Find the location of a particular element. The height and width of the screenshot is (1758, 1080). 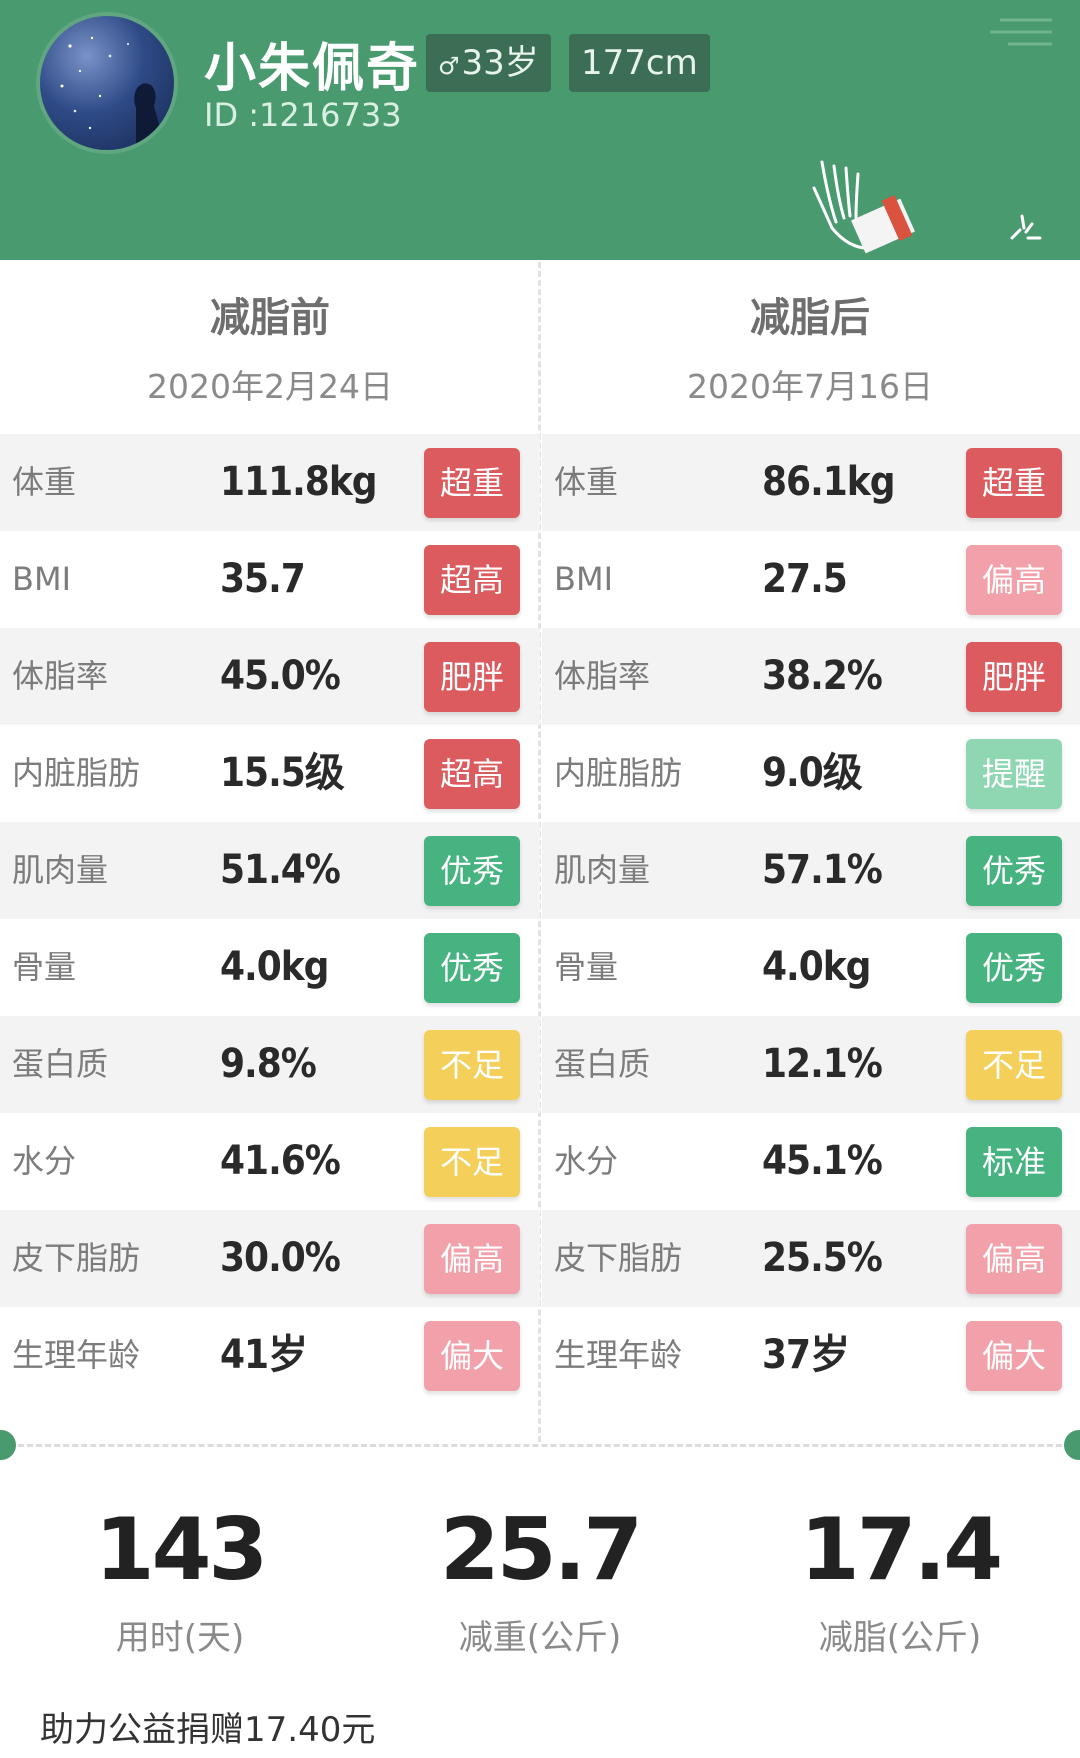

divider-notch-left is located at coordinates (8, 1445).